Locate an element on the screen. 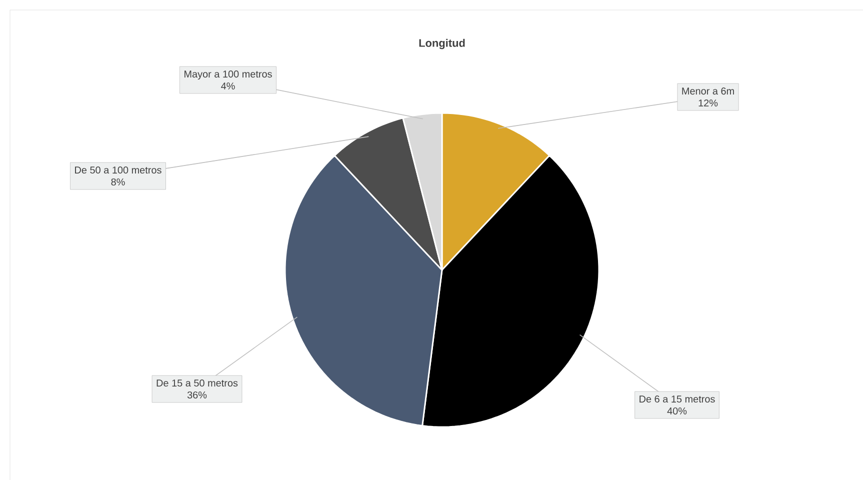 The height and width of the screenshot is (480, 863). data-label: 36% is located at coordinates (197, 394).